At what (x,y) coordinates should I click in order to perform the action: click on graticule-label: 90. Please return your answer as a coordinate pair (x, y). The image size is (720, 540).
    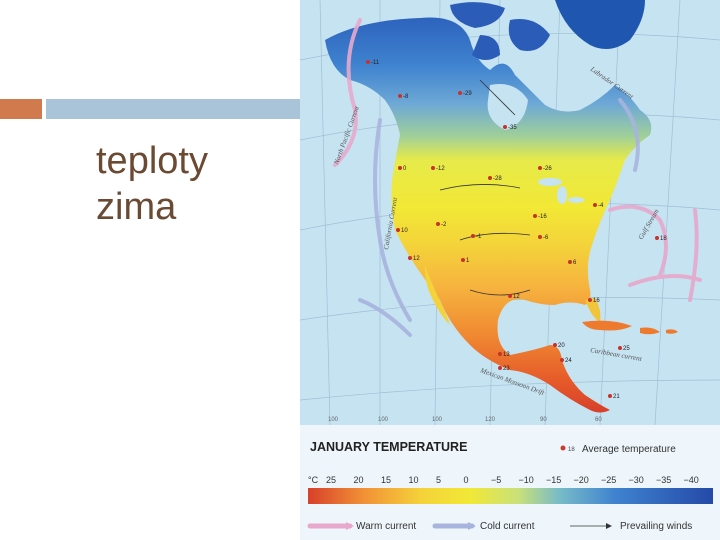
    Looking at the image, I should click on (543, 420).